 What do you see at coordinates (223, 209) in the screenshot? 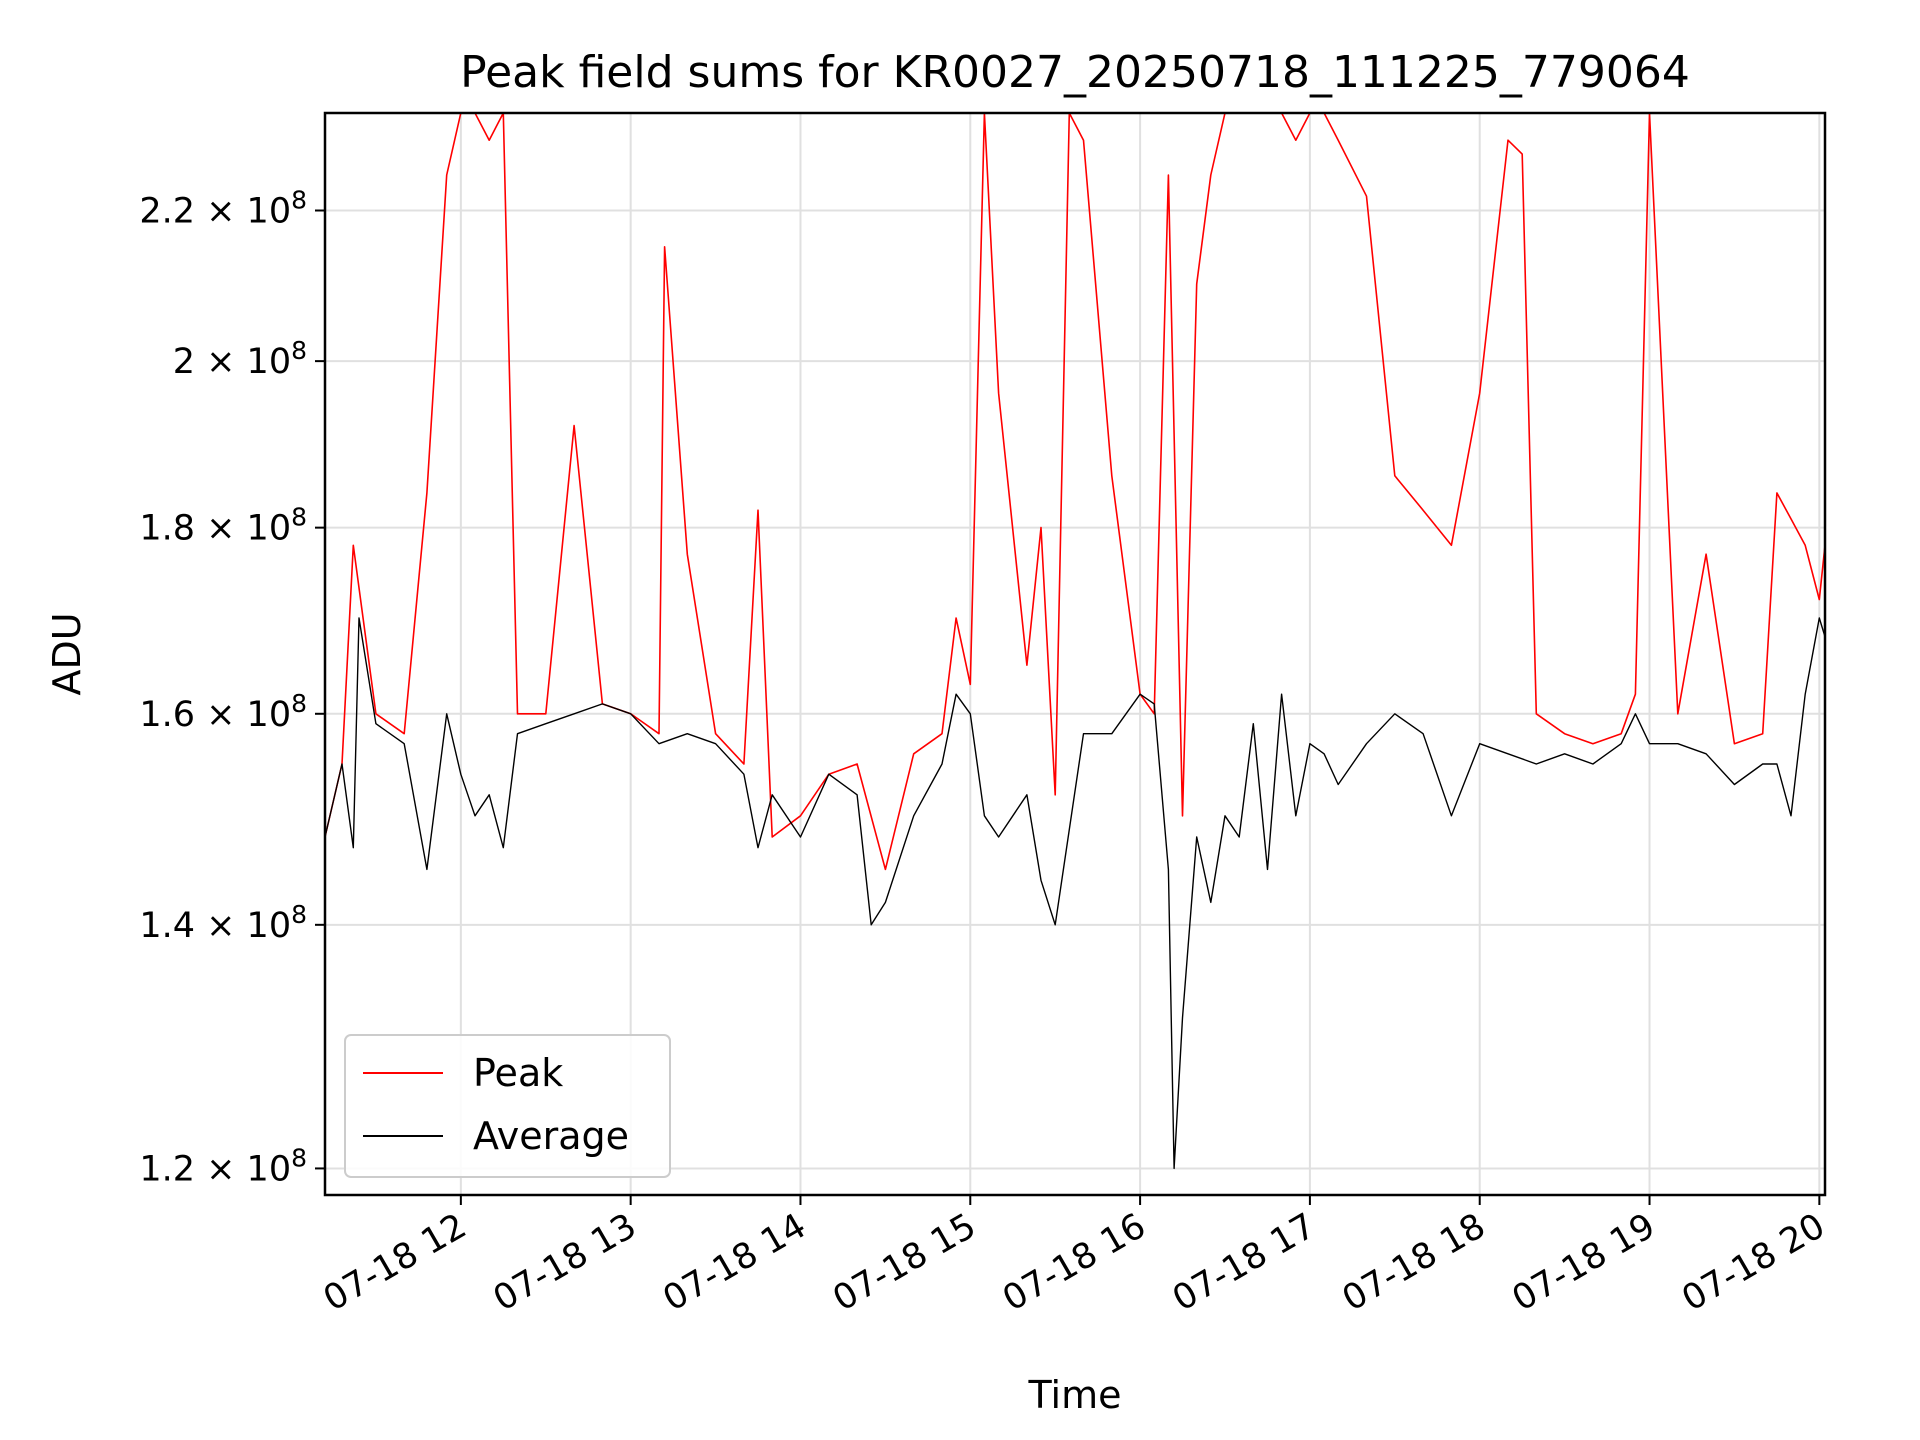
I see `y-tick-label: 2.2 × 108` at bounding box center [223, 209].